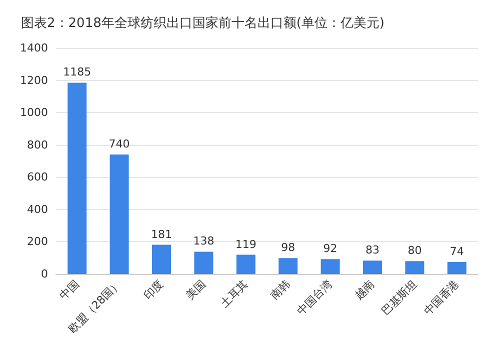 The image size is (500, 362). What do you see at coordinates (457, 251) in the screenshot?
I see `data-label: 74` at bounding box center [457, 251].